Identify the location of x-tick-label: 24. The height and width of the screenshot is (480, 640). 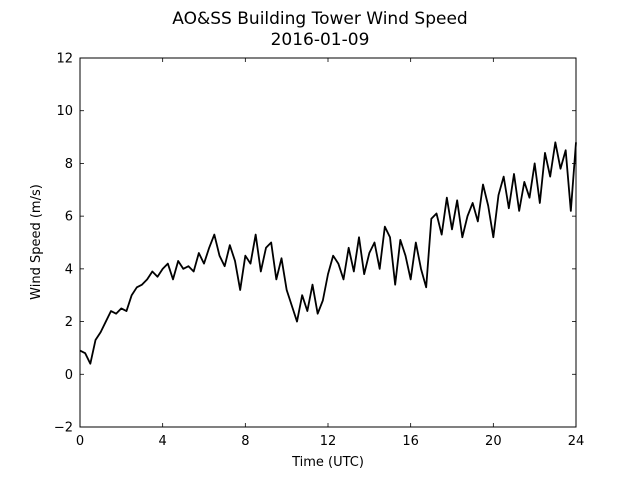
(576, 441).